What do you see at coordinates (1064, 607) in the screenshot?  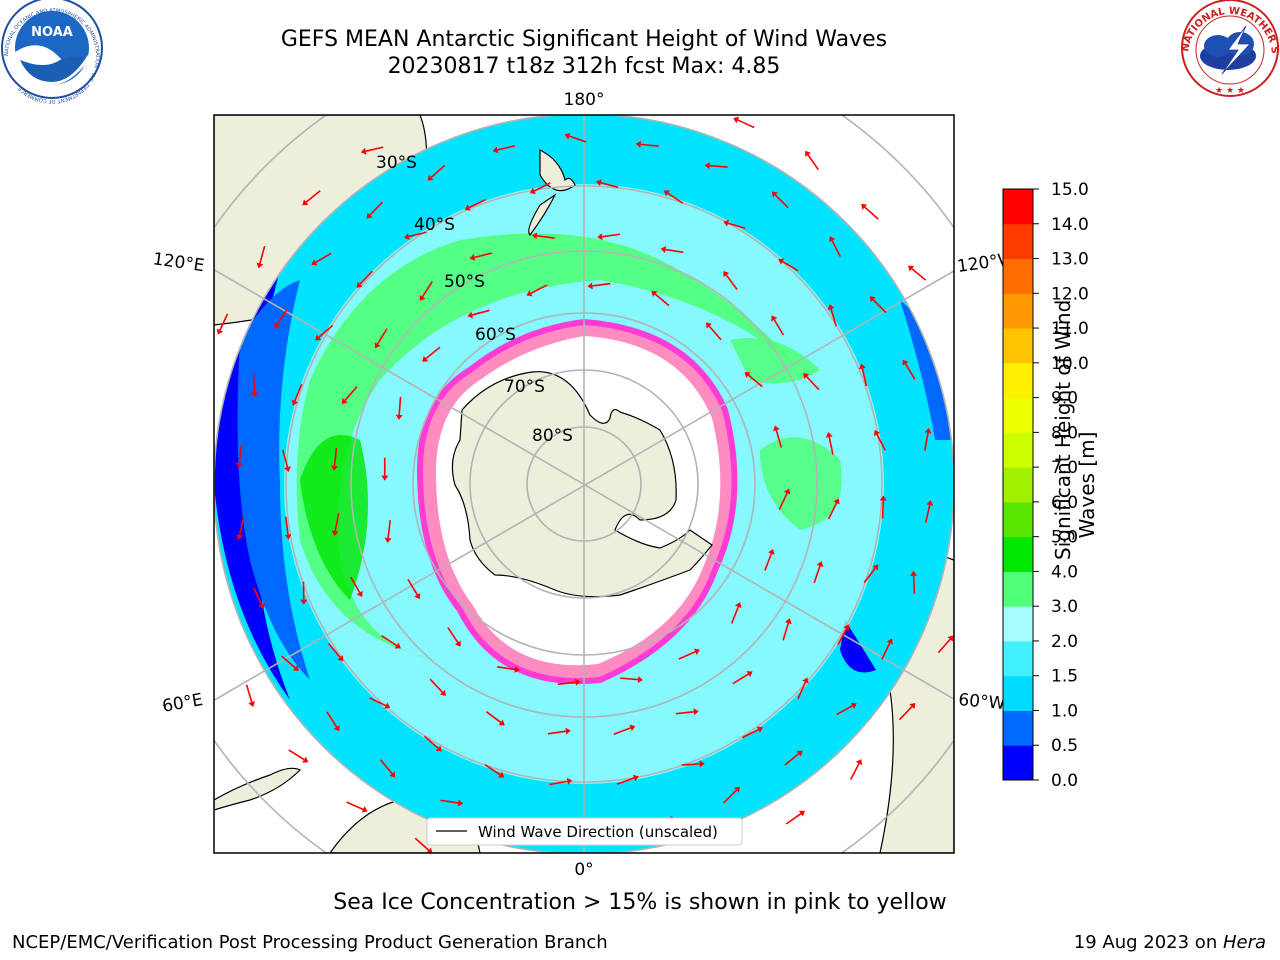 I see `colorbar-tick-label: 3.0` at bounding box center [1064, 607].